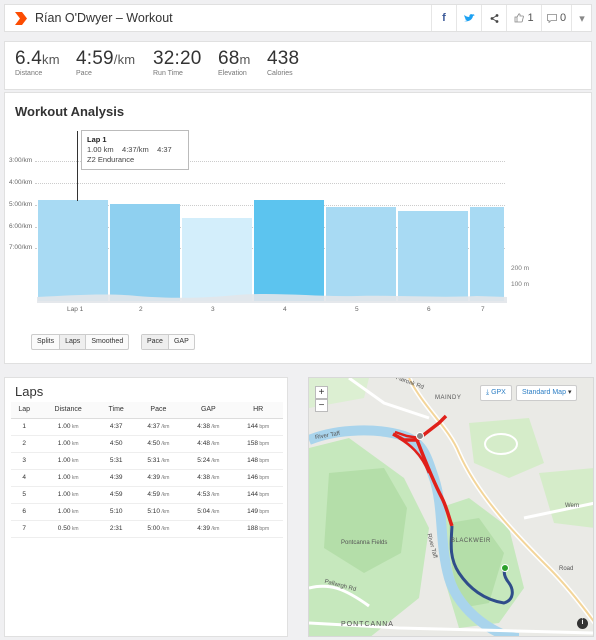 The width and height of the screenshot is (596, 640). I want to click on chart-cursor-line, so click(77, 166).